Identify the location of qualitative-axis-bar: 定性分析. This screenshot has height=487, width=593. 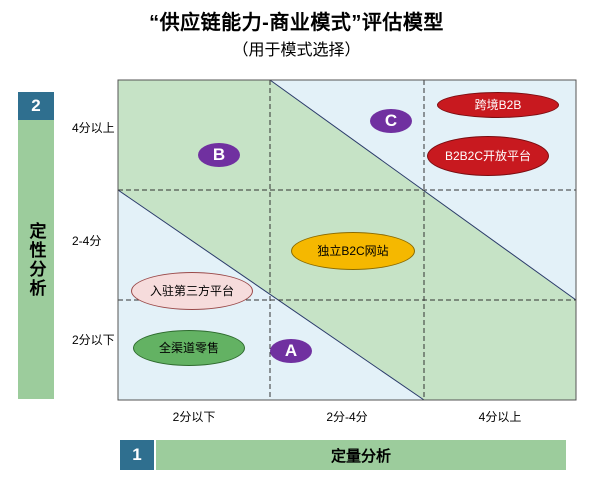
(36, 259).